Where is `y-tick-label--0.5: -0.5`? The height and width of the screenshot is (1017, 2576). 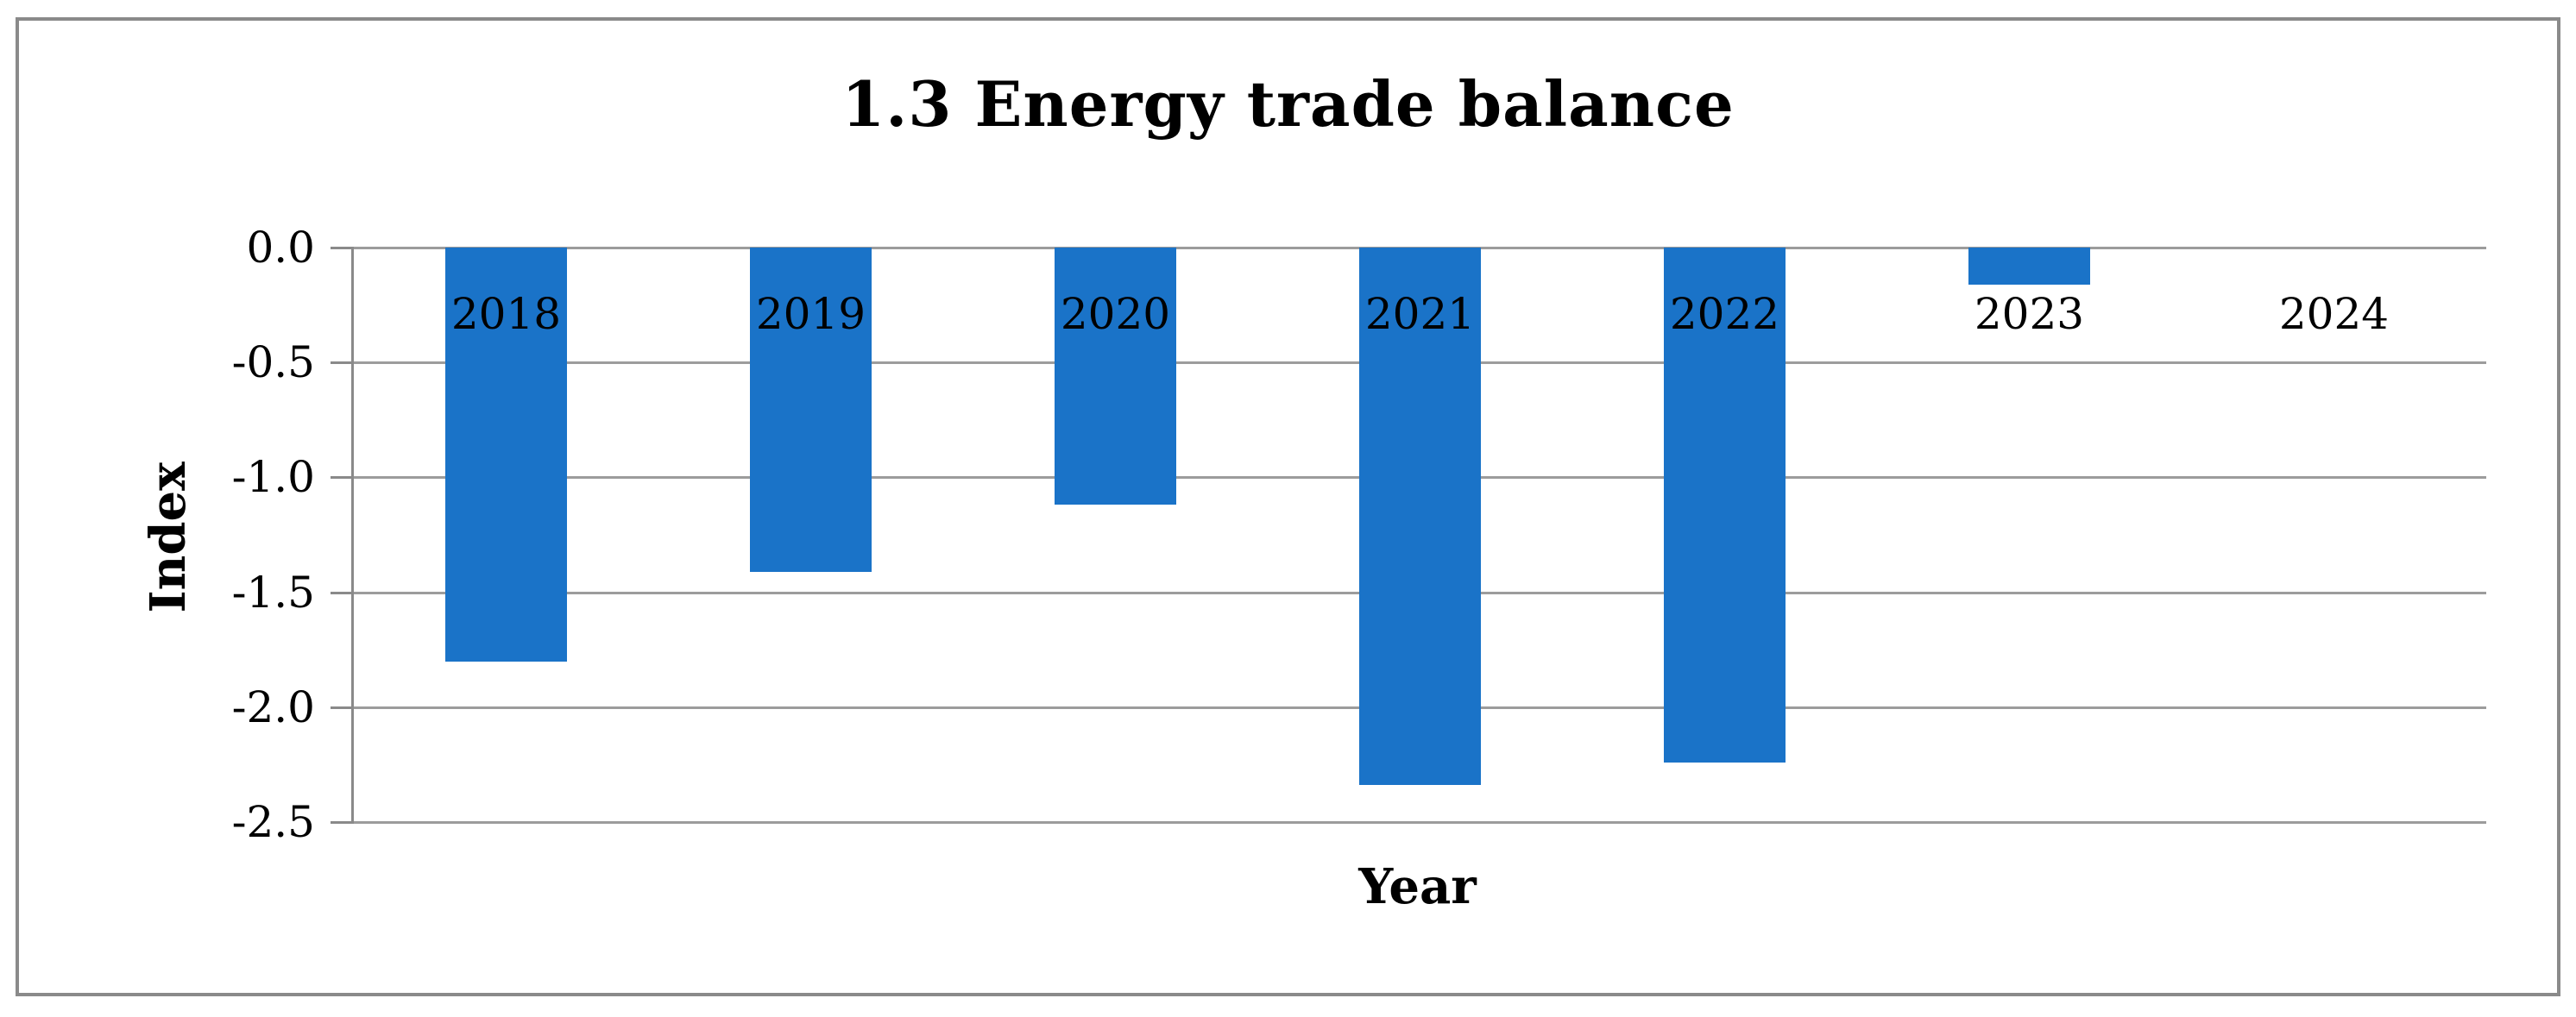
y-tick-label--0.5: -0.5 is located at coordinates (273, 362).